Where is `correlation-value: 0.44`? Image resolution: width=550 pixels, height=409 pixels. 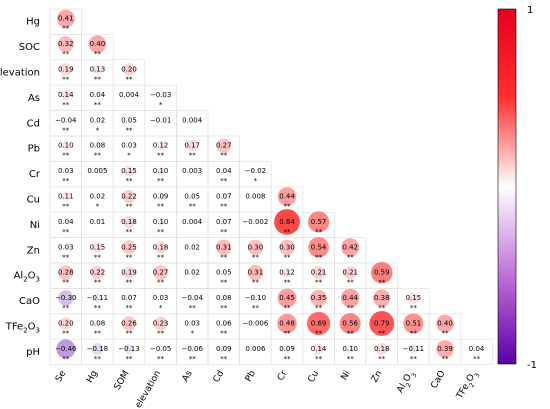
correlation-value: 0.44 is located at coordinates (287, 197).